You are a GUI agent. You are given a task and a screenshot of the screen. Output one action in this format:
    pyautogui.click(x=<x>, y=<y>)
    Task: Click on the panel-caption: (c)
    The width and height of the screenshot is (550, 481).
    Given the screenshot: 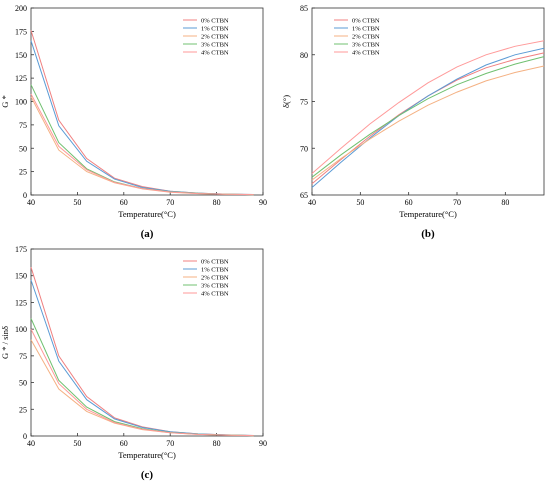 What is the action you would take?
    pyautogui.click(x=147, y=475)
    